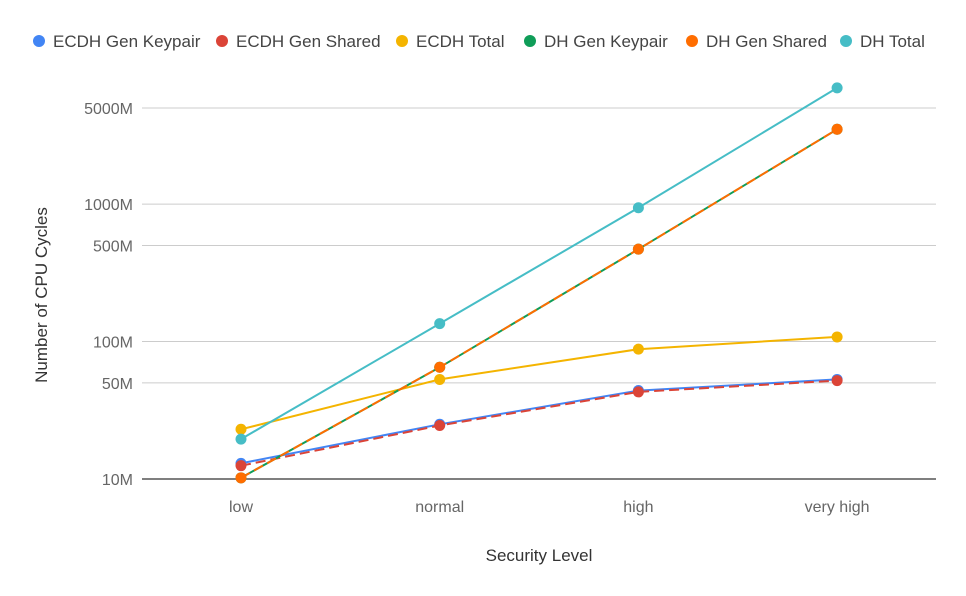 This screenshot has height=596, width=966. What do you see at coordinates (460, 41) in the screenshot?
I see `legend-entry: ECDH Total` at bounding box center [460, 41].